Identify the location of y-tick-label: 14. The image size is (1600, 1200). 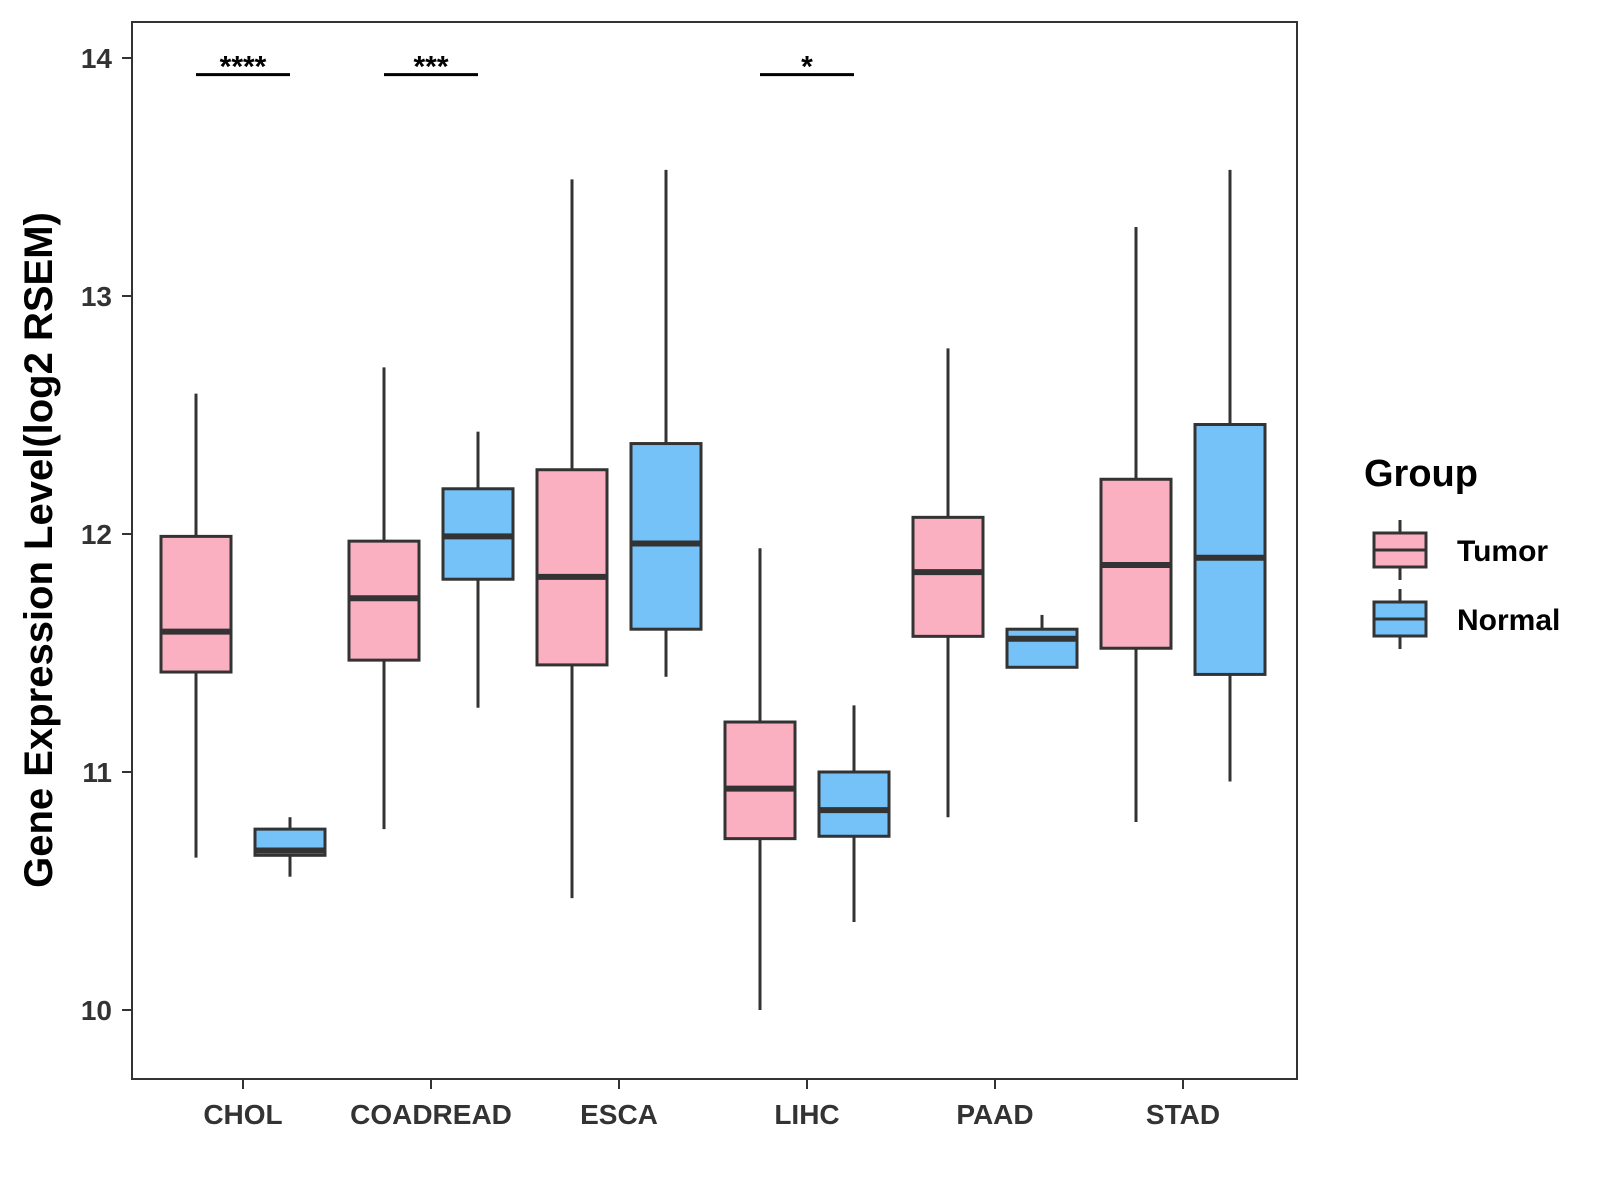
(97, 58).